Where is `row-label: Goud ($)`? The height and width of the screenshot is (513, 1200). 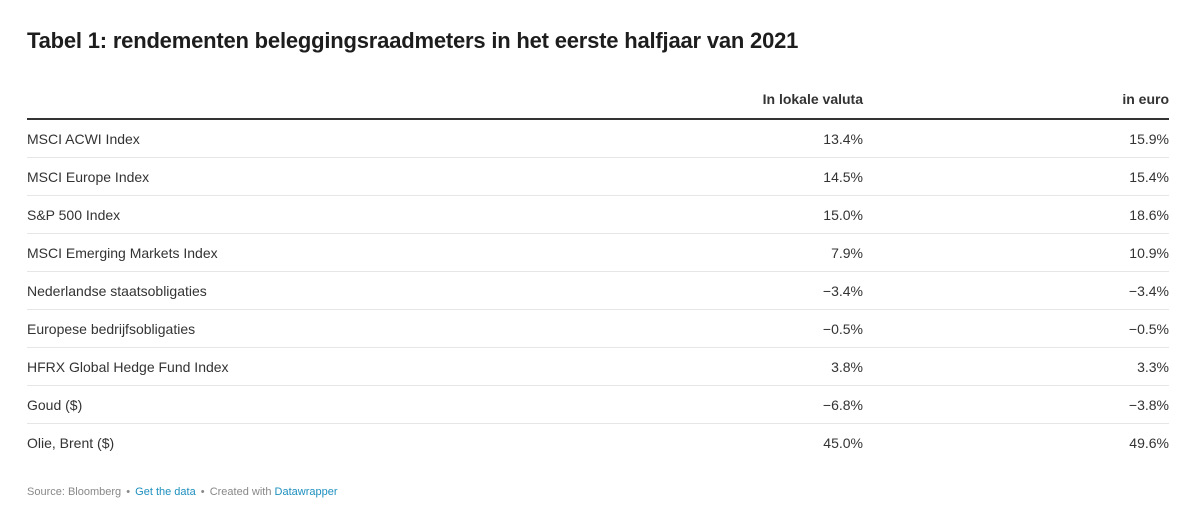
row-label: Goud ($) is located at coordinates (345, 404).